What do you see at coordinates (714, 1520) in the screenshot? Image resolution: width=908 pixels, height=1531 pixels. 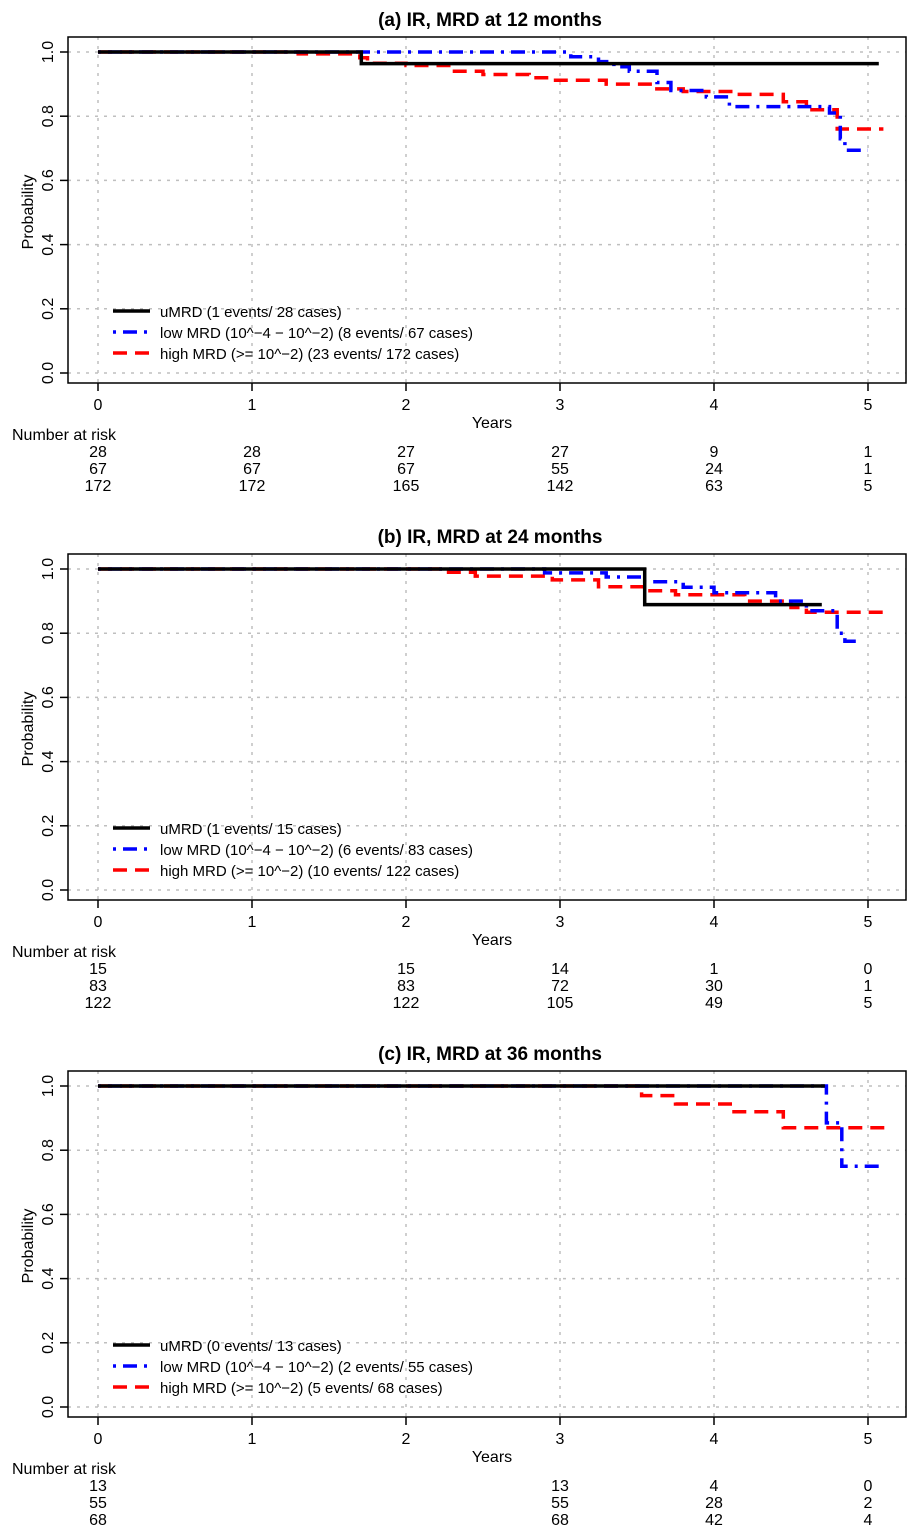 I see `risk-count: 42` at bounding box center [714, 1520].